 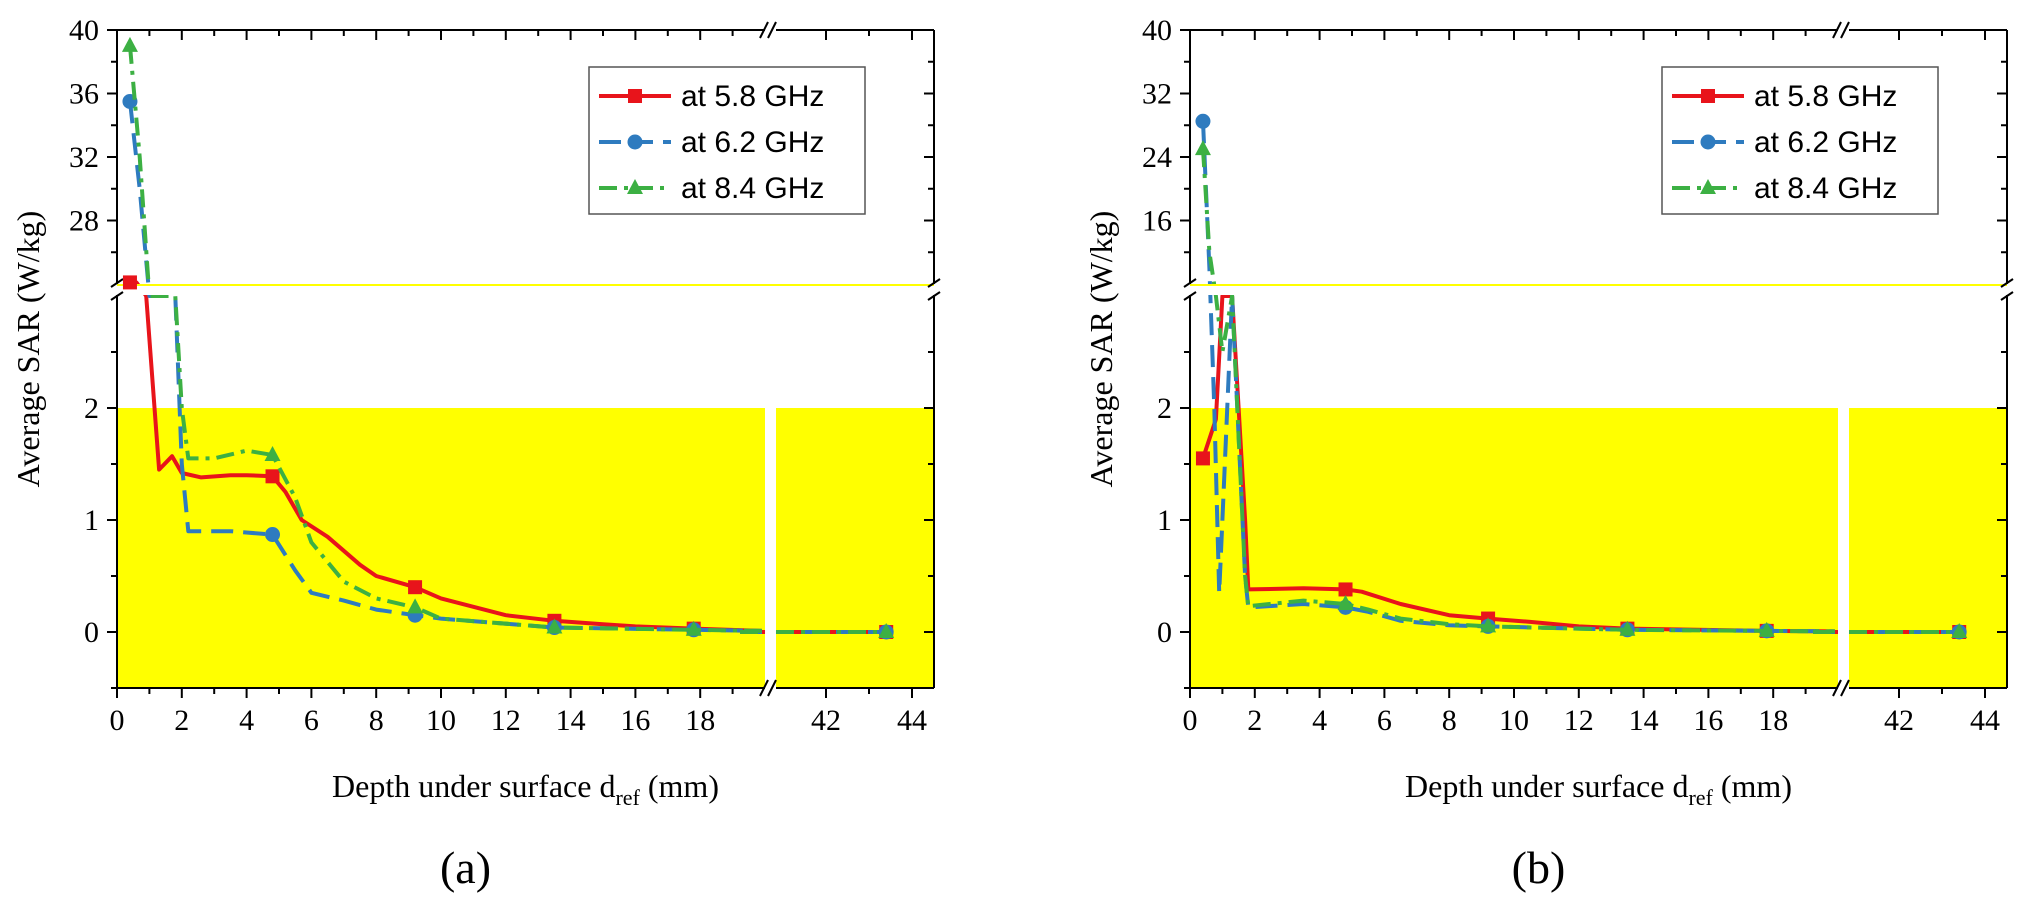 I want to click on x-axis-title-unit: (mm), so click(x=1752, y=786).